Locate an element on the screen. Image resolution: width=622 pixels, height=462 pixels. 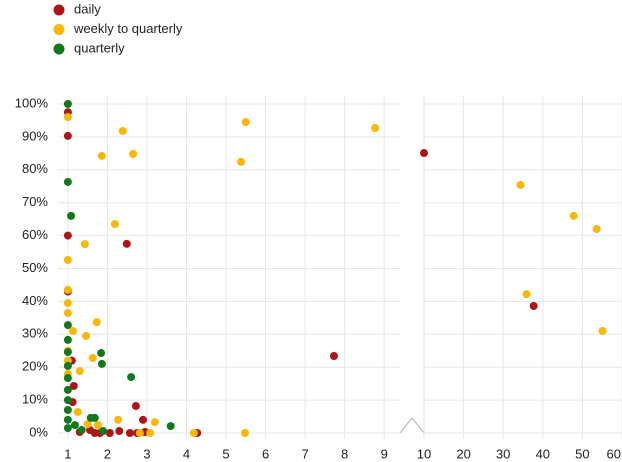
y-tick-label: 80% is located at coordinates (35, 168).